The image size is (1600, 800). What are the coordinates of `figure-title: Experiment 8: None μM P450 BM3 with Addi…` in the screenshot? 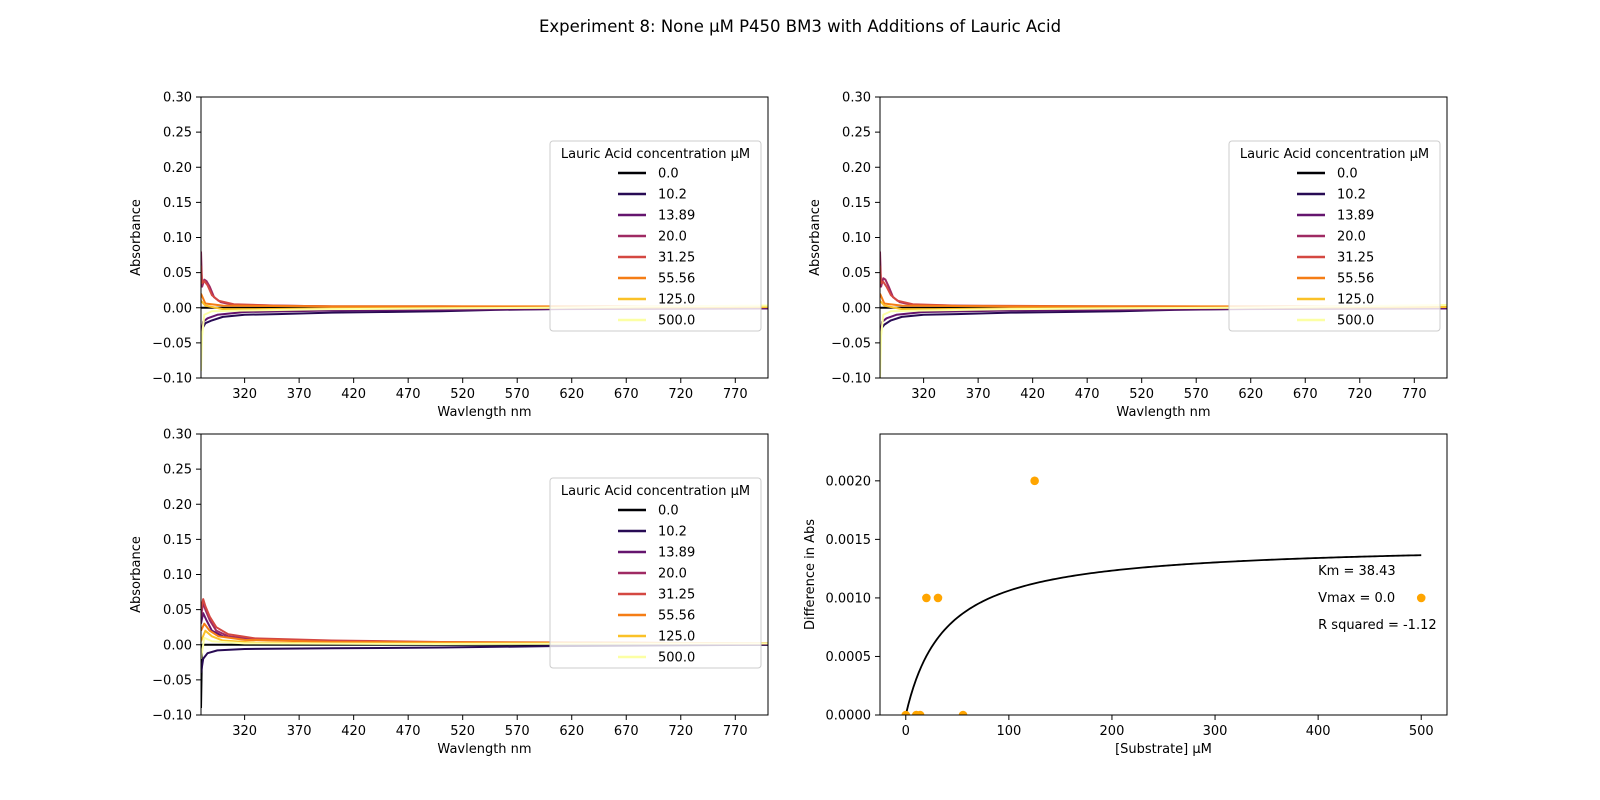 It's located at (800, 26).